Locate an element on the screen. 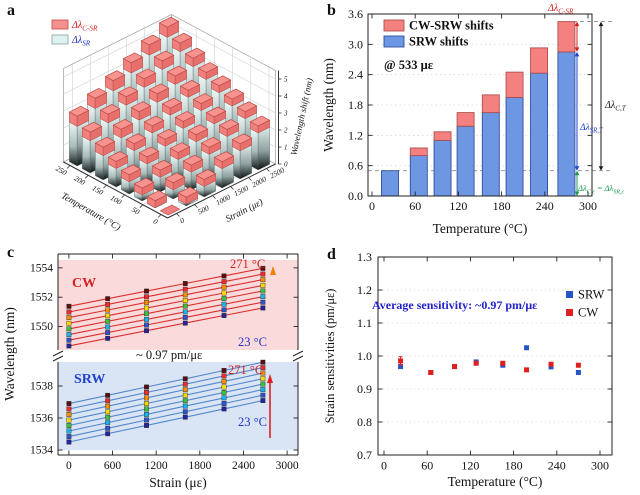  svg-text: 3000 is located at coordinates (287, 466).